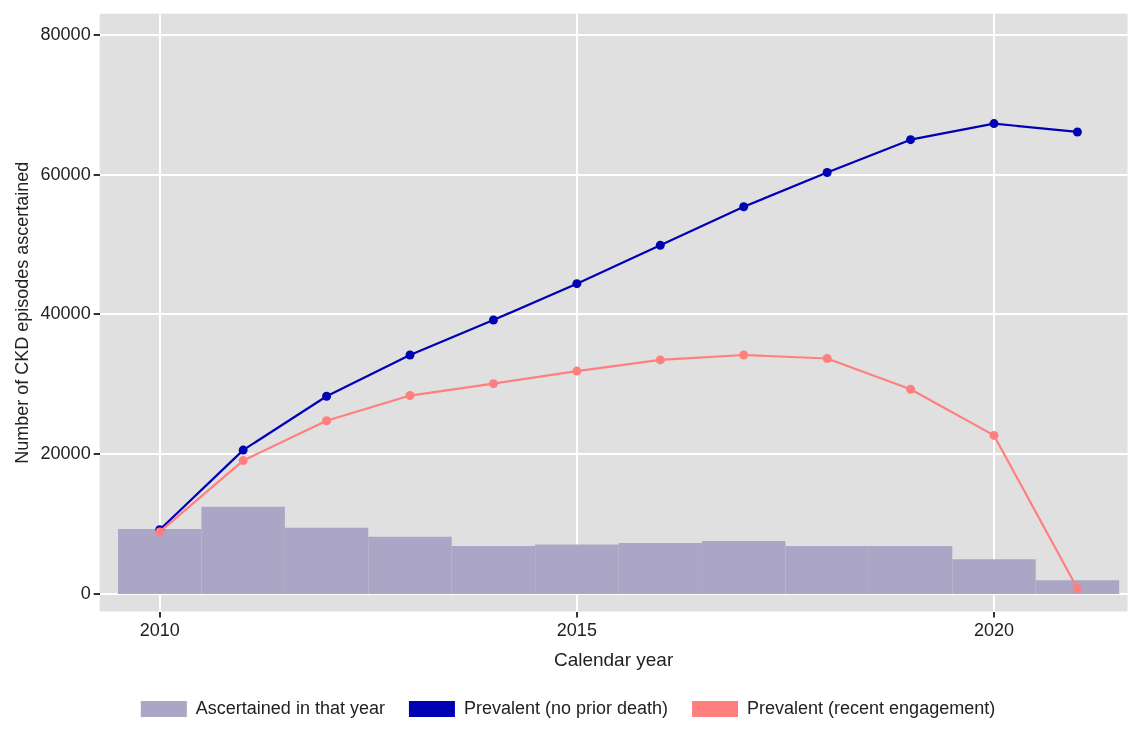  What do you see at coordinates (85, 593) in the screenshot?
I see `y-tick-label: 0` at bounding box center [85, 593].